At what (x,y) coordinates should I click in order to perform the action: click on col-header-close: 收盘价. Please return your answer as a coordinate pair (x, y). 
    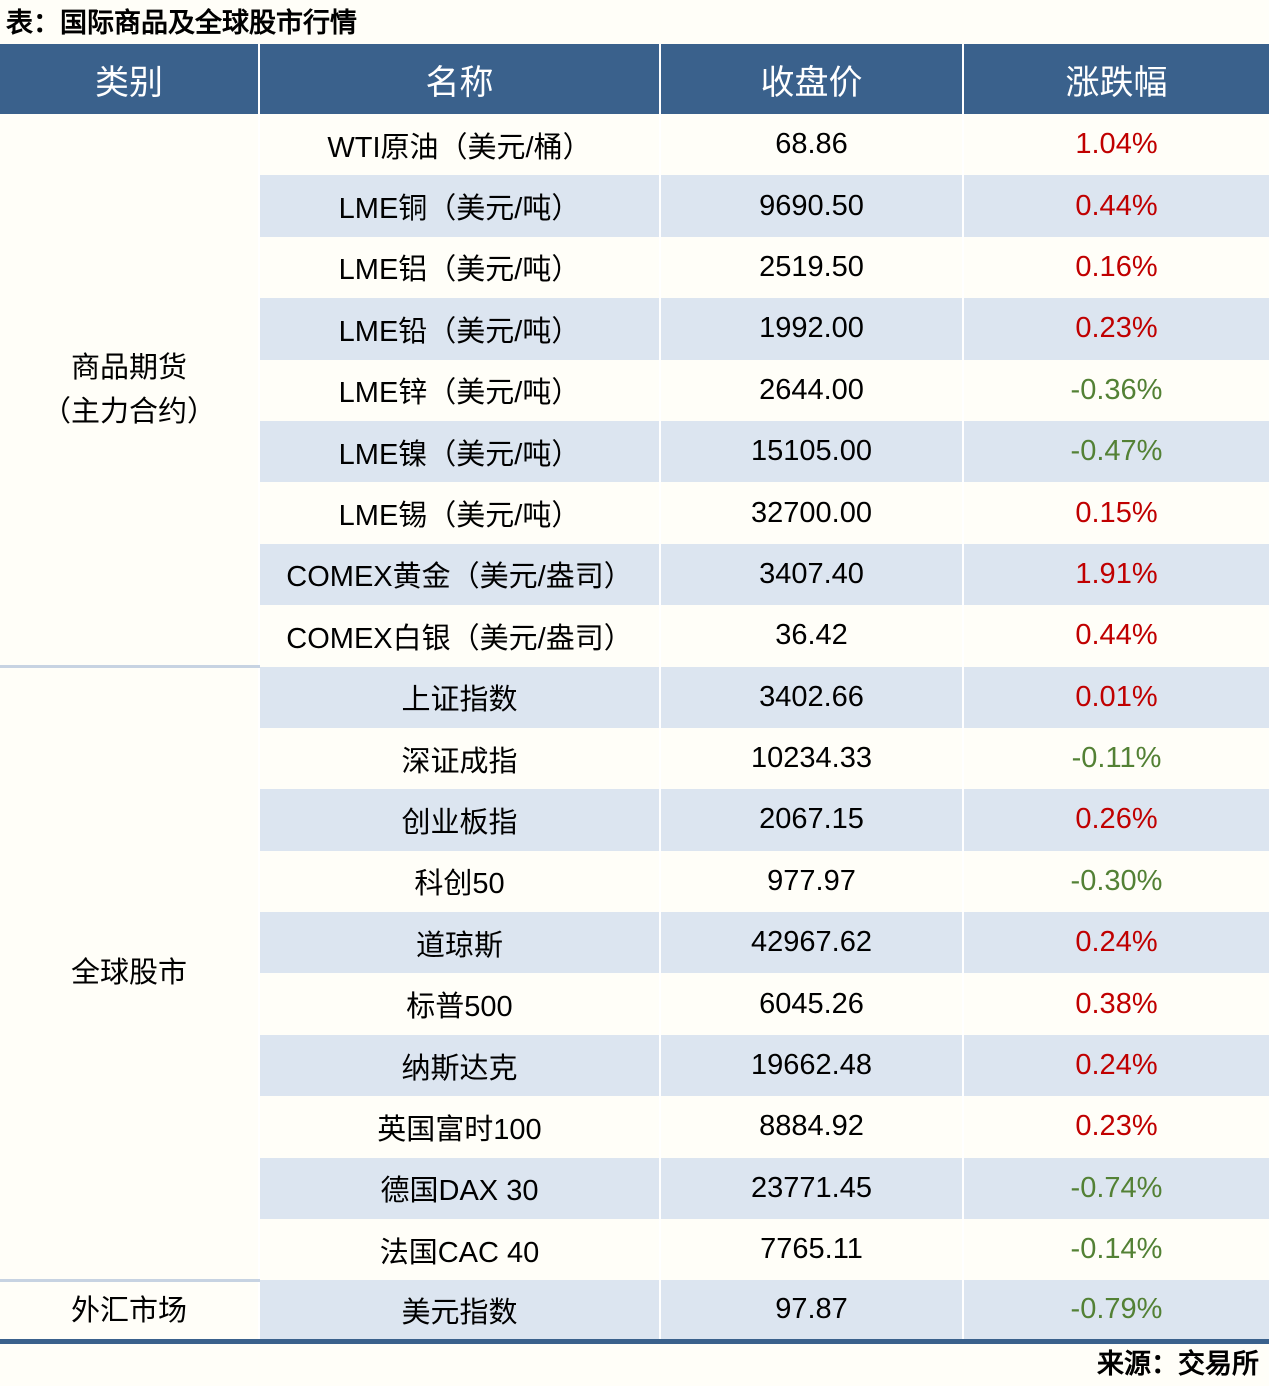
    Looking at the image, I should click on (811, 79).